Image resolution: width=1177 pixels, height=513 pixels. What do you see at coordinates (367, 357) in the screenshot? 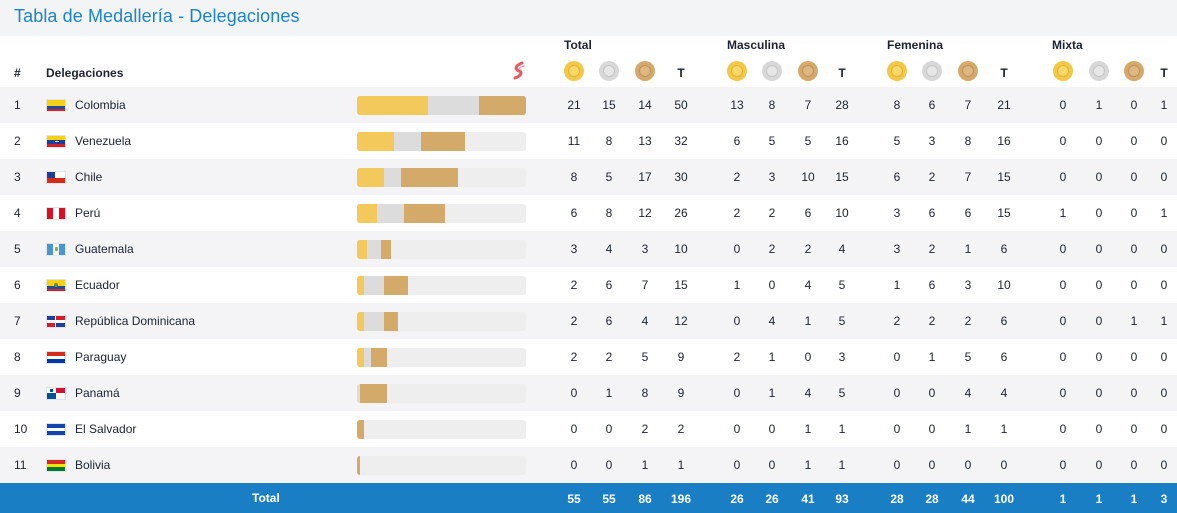
I see `medal-bar-silver` at bounding box center [367, 357].